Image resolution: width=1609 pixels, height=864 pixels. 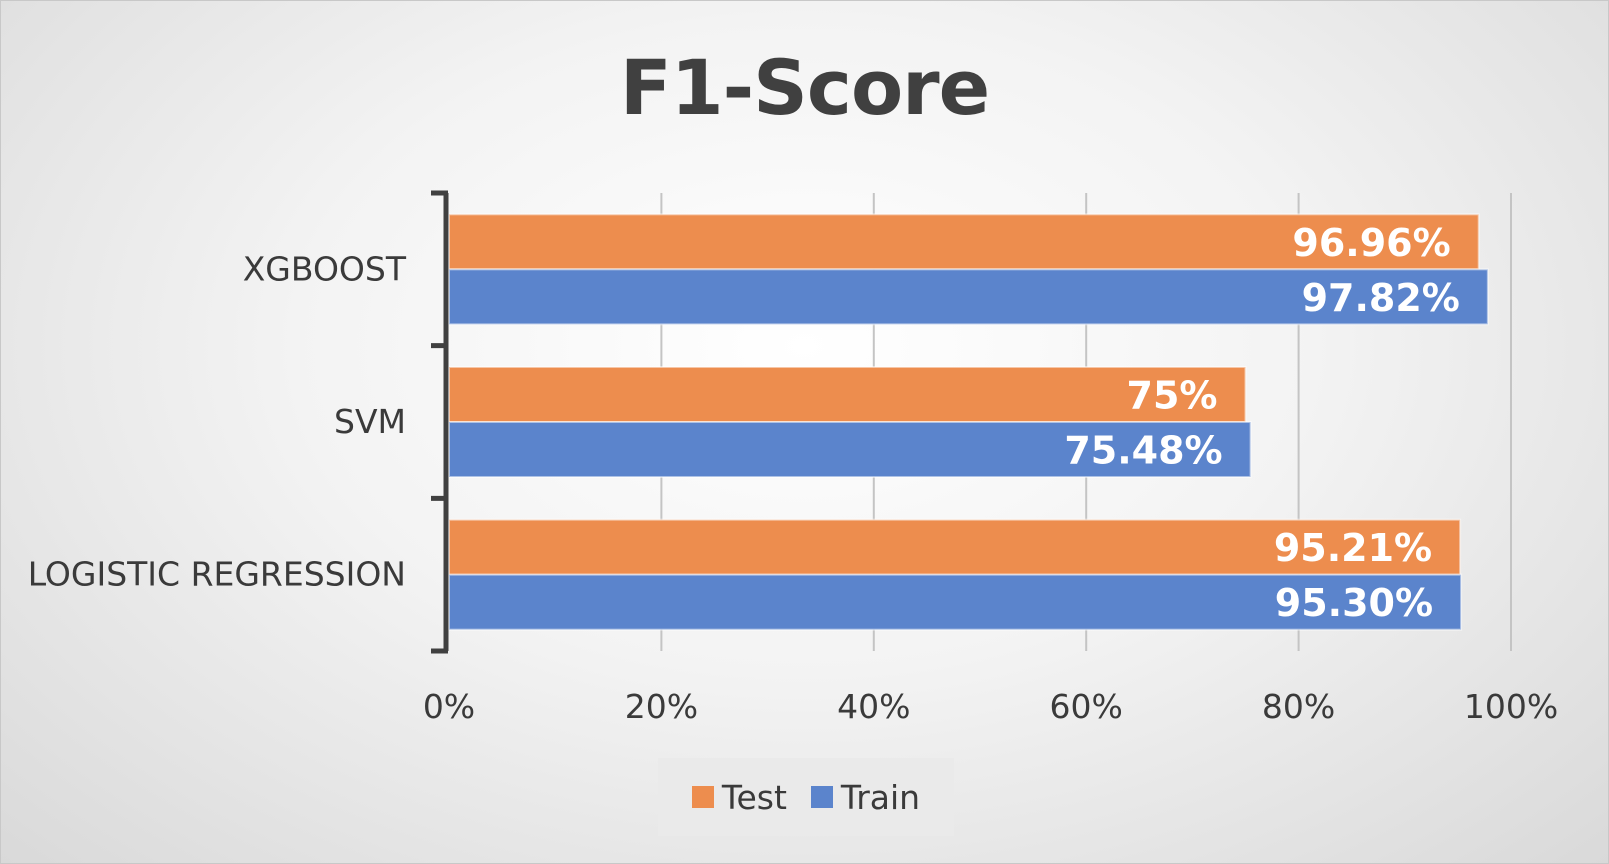 What do you see at coordinates (804, 87) in the screenshot?
I see `chart-title: F1-Score` at bounding box center [804, 87].